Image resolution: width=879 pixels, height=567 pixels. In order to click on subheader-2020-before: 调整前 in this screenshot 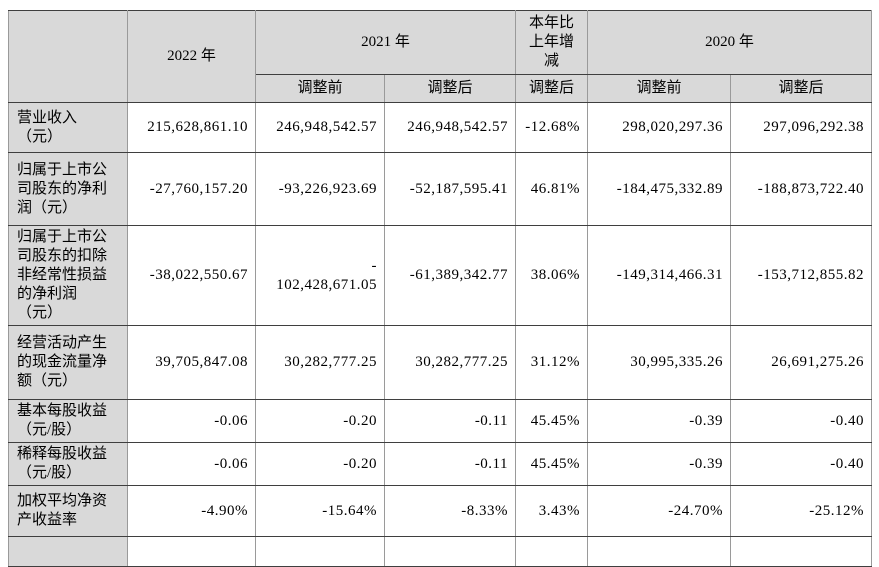, I will do `click(659, 88)`.